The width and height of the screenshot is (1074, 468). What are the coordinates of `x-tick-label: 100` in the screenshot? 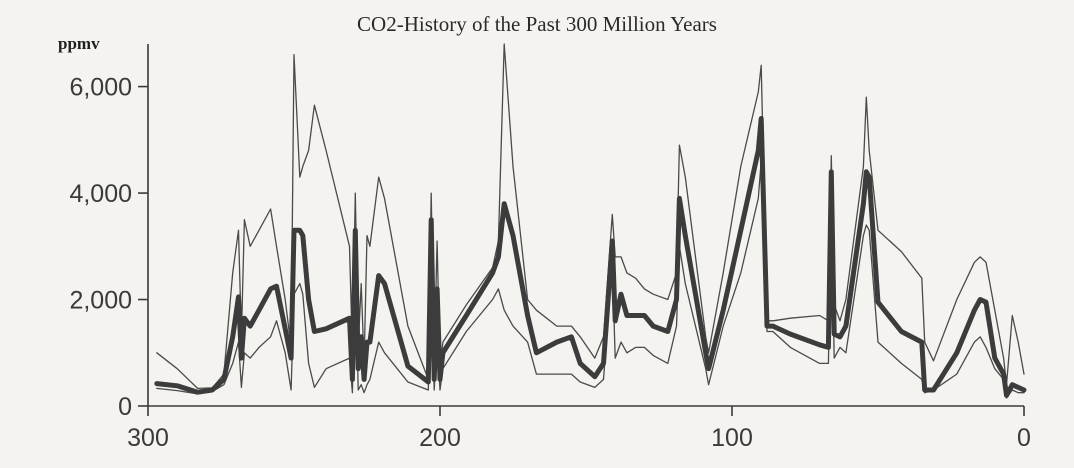 It's located at (732, 438).